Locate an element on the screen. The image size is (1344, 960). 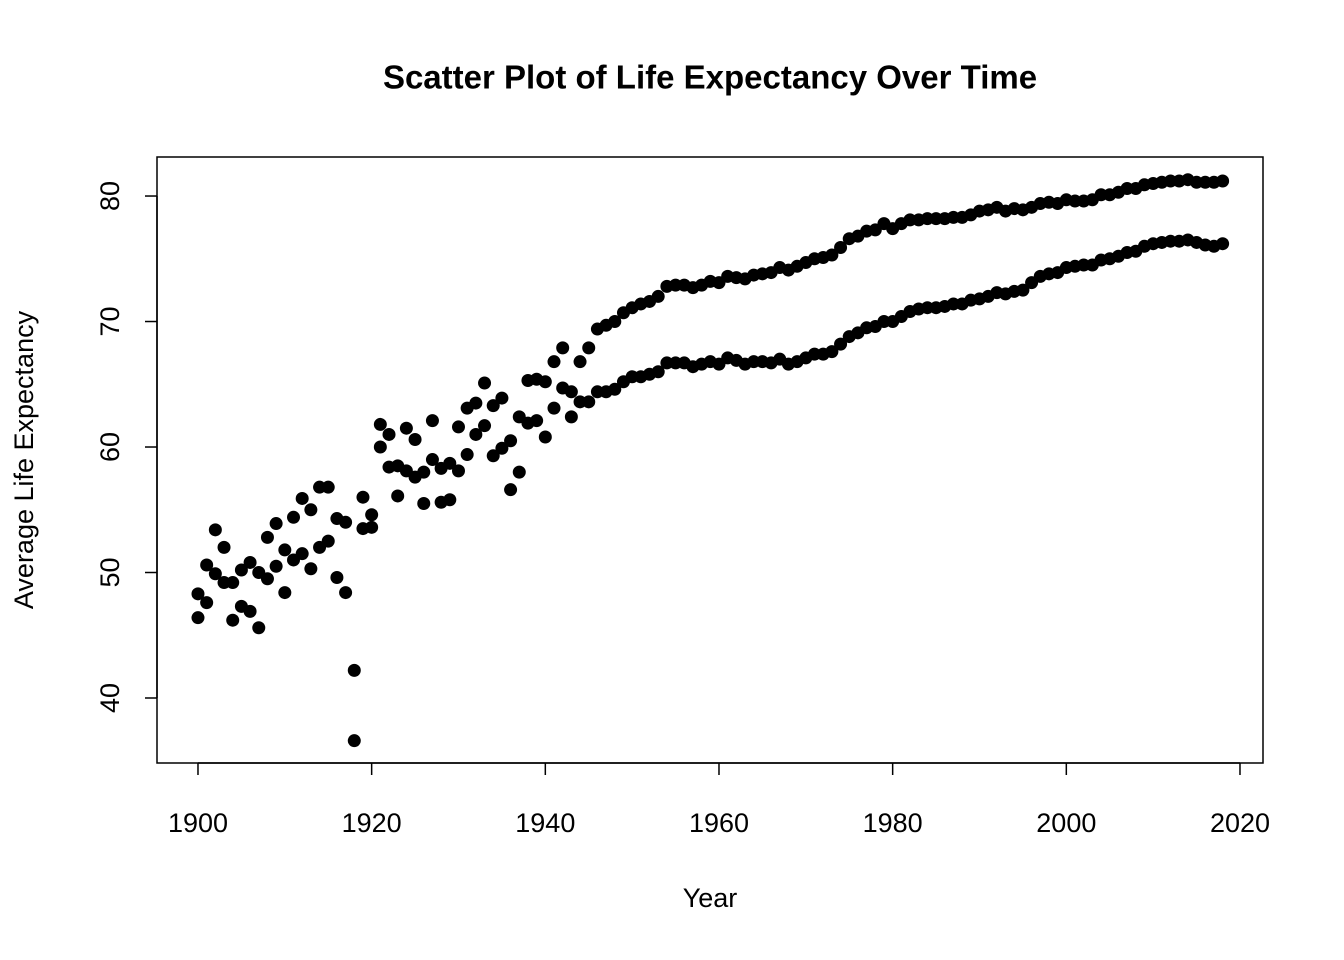
y-tick-label: 60 is located at coordinates (110, 447).